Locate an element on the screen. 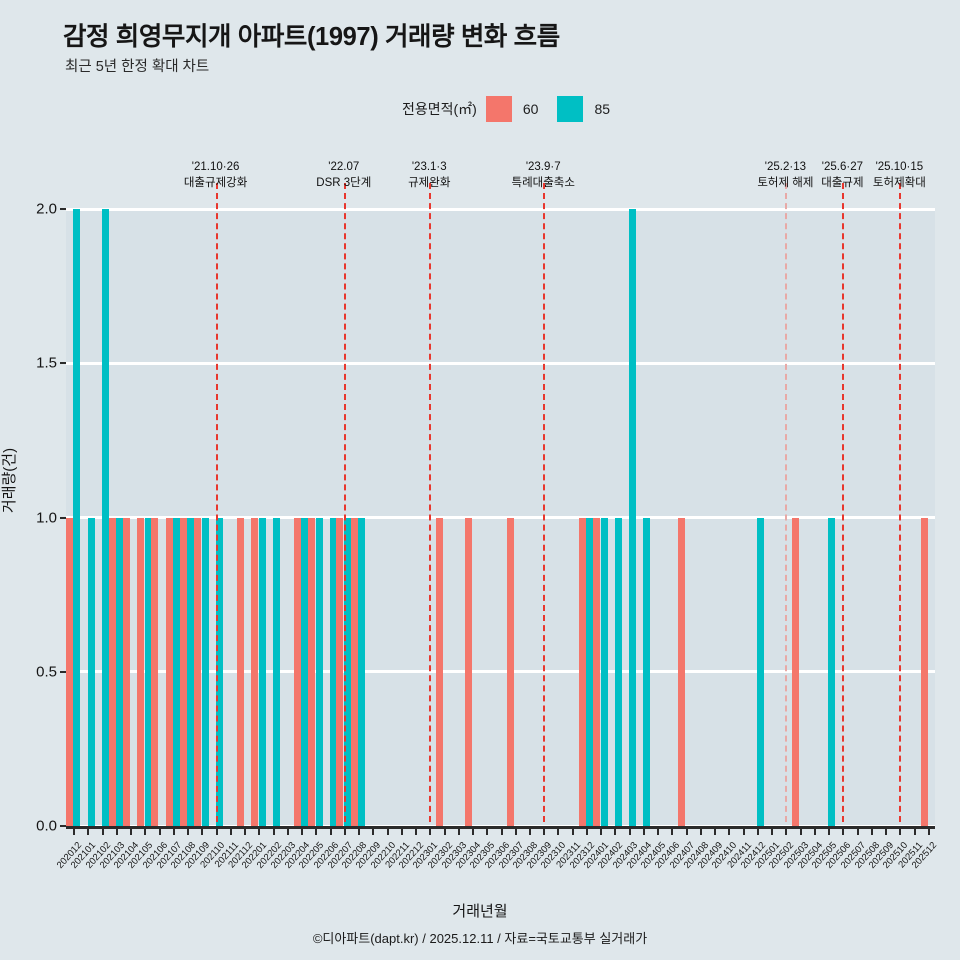  event-label-202301: '23.1·3 규제완화 is located at coordinates (429, 175).